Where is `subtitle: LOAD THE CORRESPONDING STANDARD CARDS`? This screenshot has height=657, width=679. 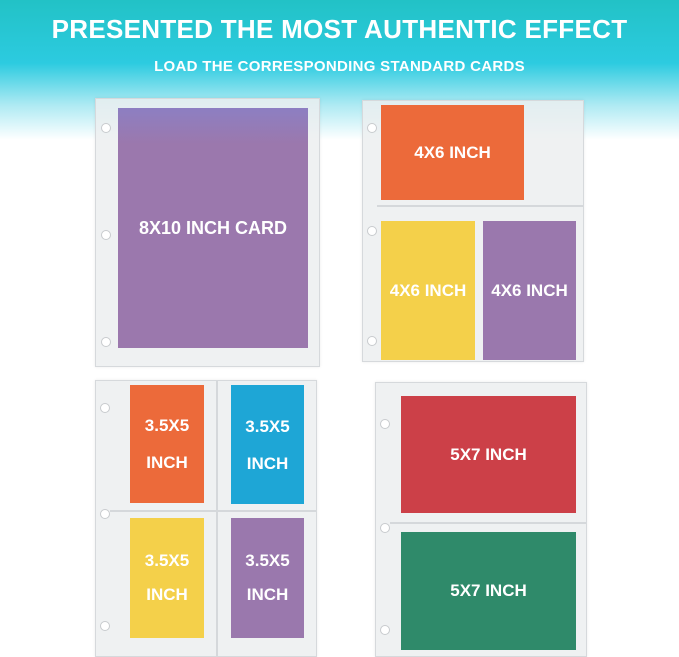 subtitle: LOAD THE CORRESPONDING STANDARD CARDS is located at coordinates (339, 66).